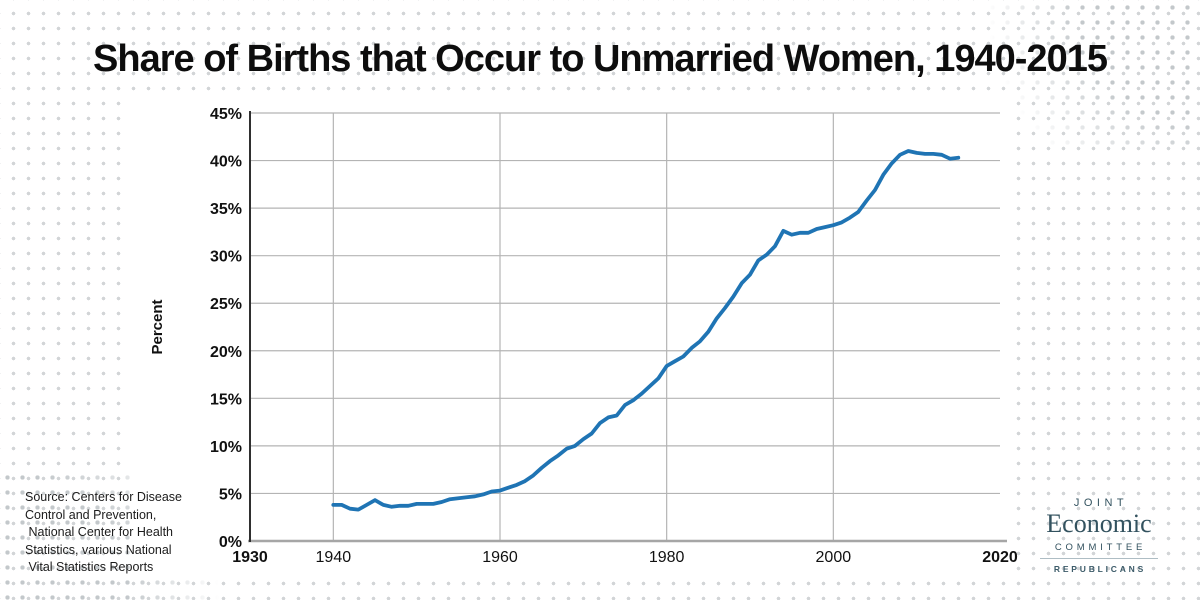  Describe the element at coordinates (500, 557) in the screenshot. I see `x-tick-label: 1960` at that location.